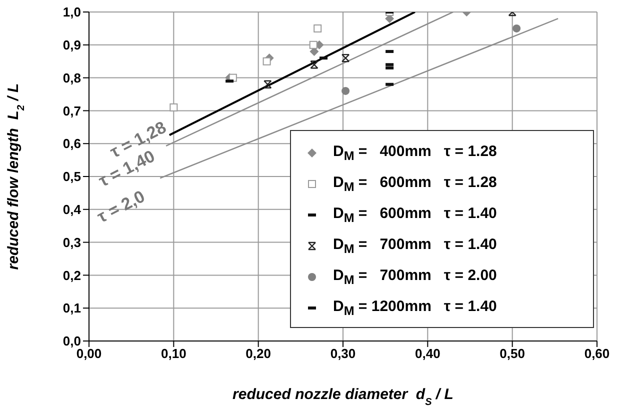 The width and height of the screenshot is (631, 408). I want to click on x-tick-label: 0,10, so click(173, 354).